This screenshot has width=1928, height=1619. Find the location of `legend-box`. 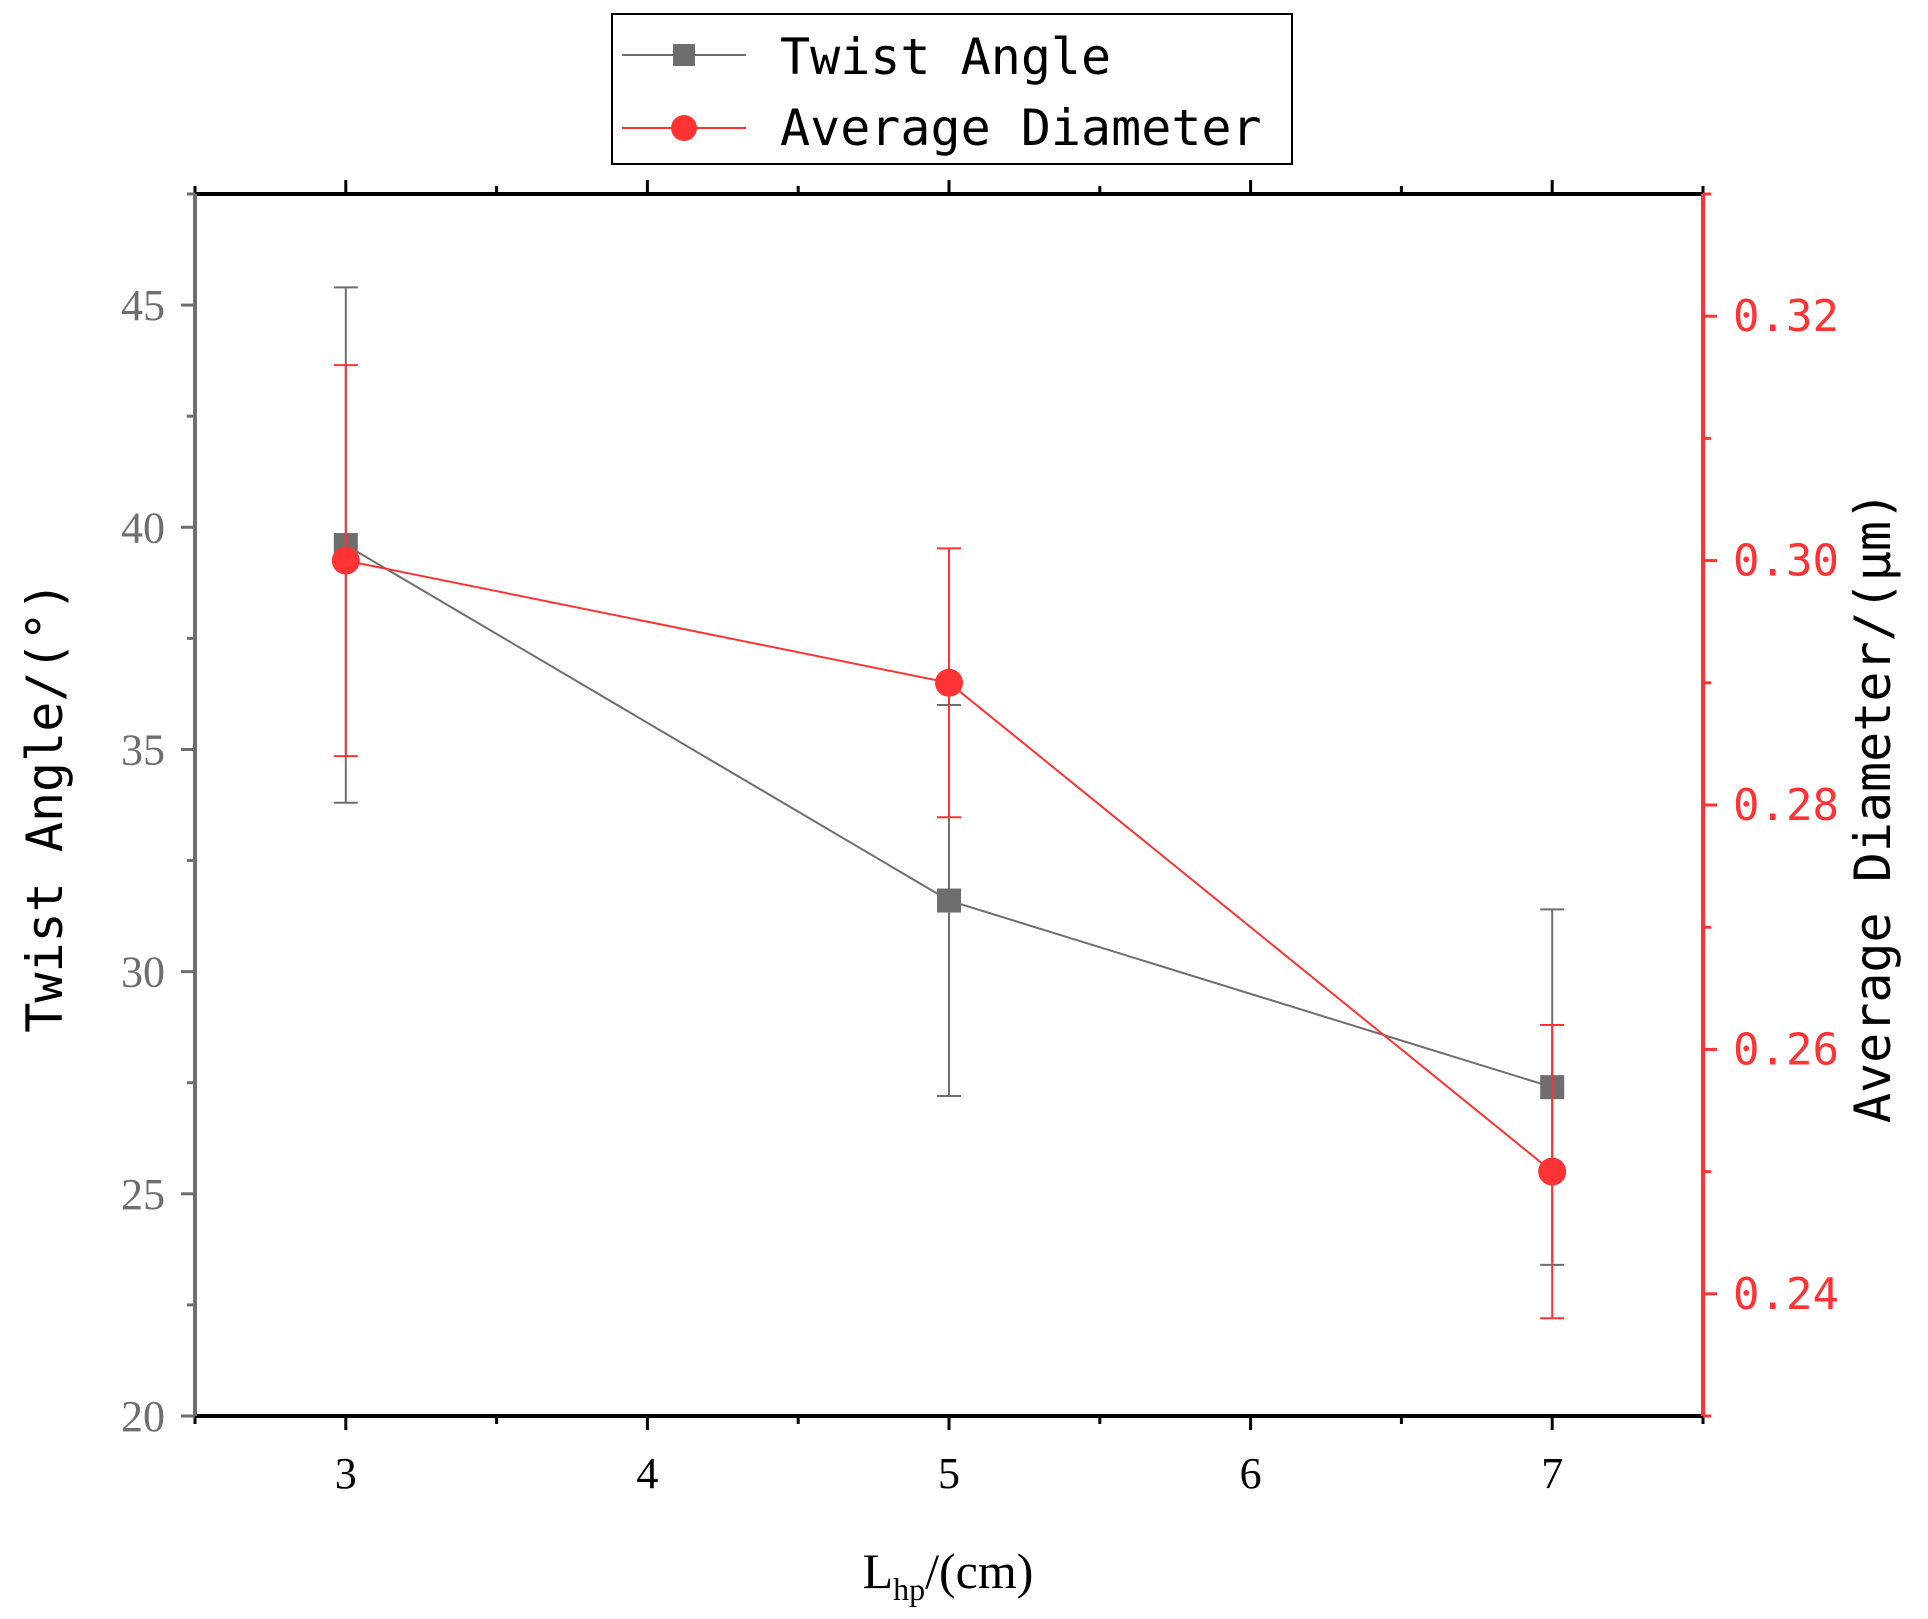

legend-box is located at coordinates (952, 89).